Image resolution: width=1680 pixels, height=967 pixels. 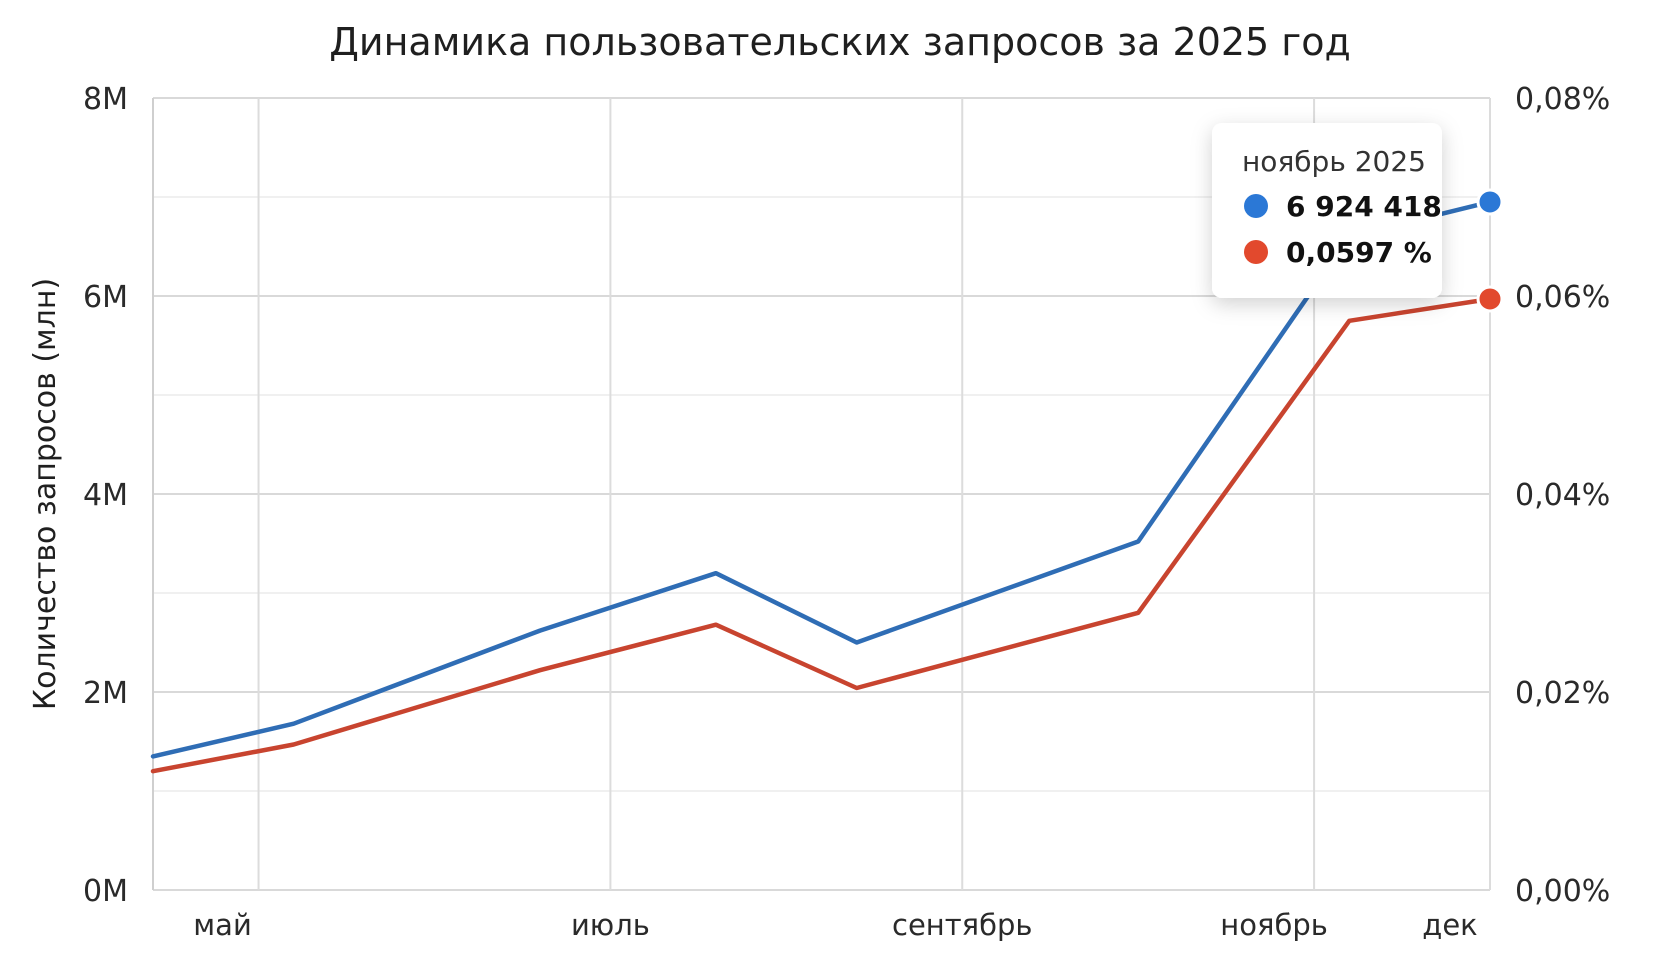 I want to click on y-right-tick-label: 0,08%, so click(x=1562, y=99).